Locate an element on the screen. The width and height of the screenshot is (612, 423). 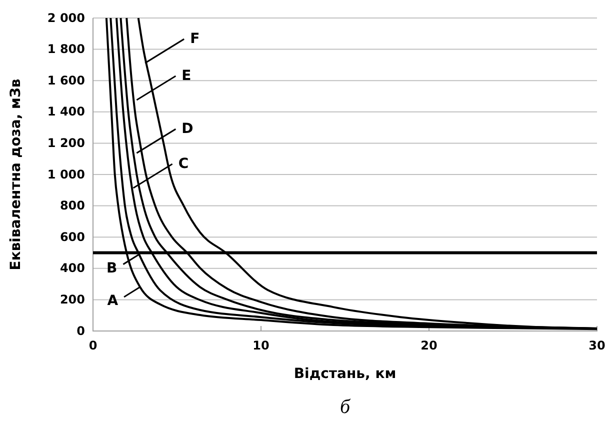
x-tick-label: 30 is located at coordinates (597, 345).